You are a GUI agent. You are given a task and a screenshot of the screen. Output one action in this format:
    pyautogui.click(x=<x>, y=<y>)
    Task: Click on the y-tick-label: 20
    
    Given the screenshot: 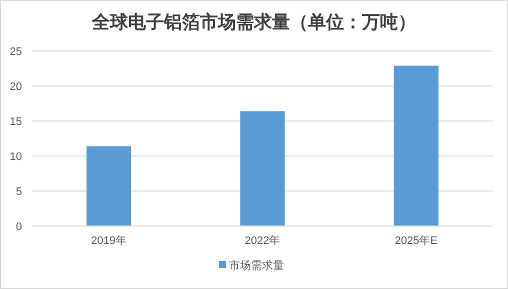 What is the action you would take?
    pyautogui.click(x=16, y=87)
    